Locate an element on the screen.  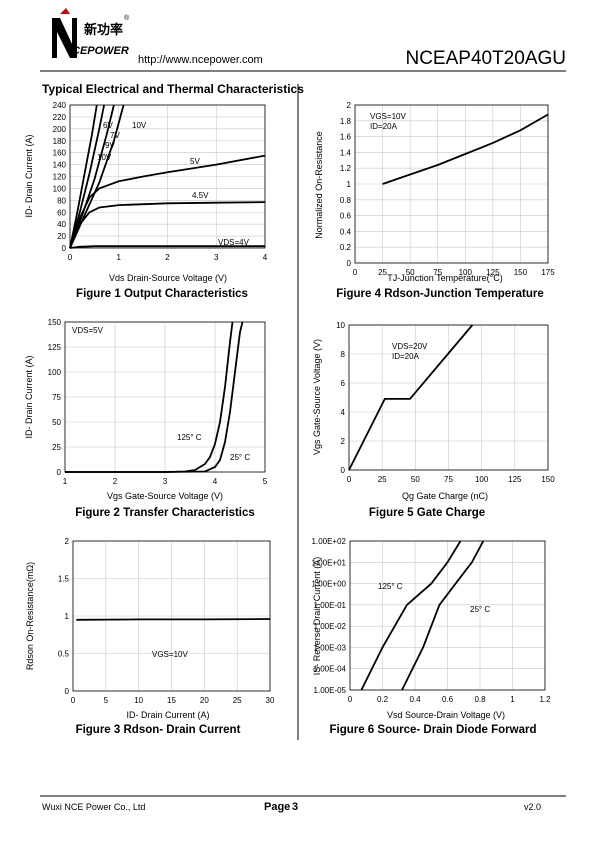
x-tick-label: 4 is located at coordinates (215, 481).